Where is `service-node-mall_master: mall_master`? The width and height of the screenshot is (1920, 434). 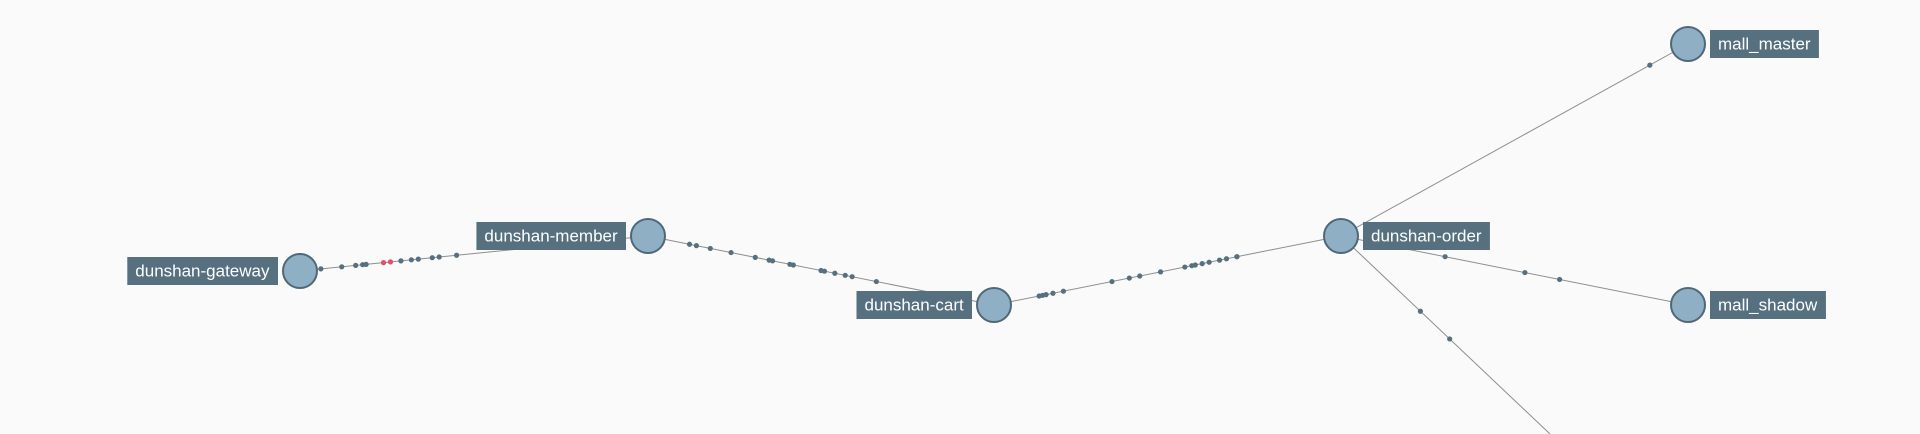 service-node-mall_master: mall_master is located at coordinates (1744, 44).